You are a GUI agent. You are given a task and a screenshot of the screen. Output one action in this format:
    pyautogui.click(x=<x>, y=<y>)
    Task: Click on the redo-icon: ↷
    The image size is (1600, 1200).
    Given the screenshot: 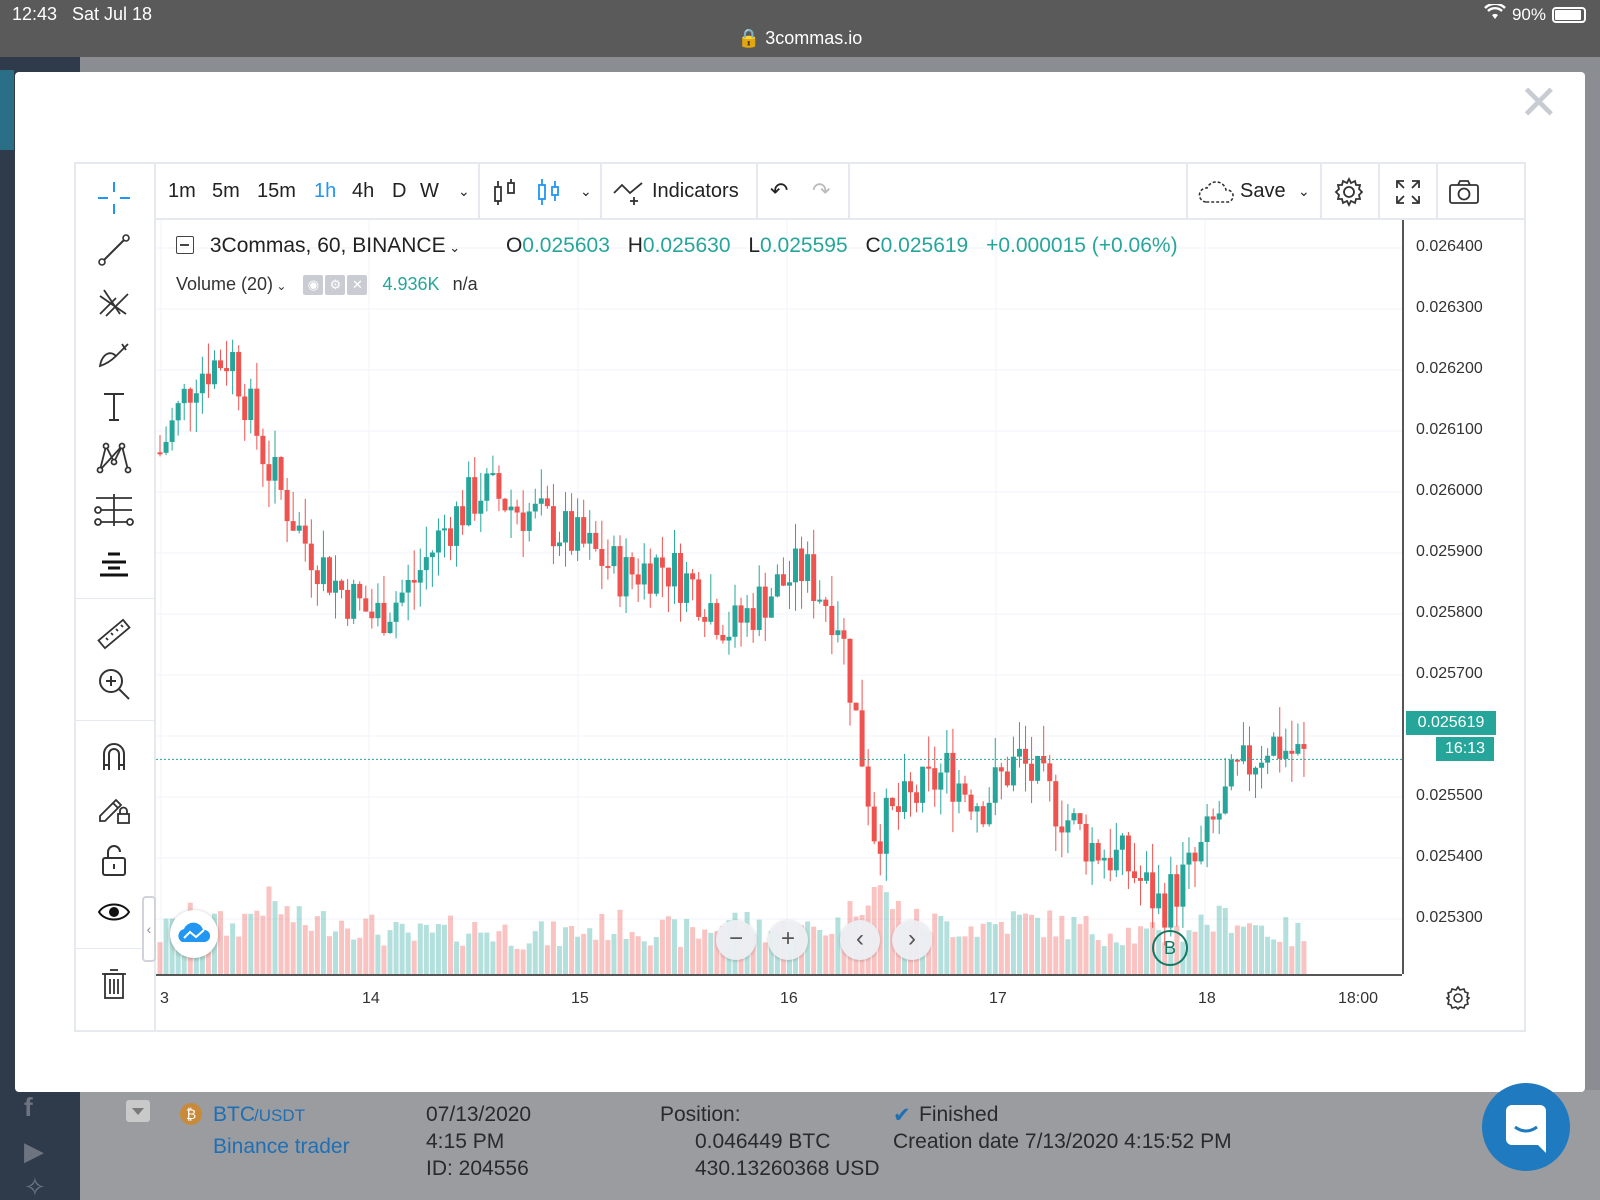 What is the action you would take?
    pyautogui.click(x=821, y=190)
    